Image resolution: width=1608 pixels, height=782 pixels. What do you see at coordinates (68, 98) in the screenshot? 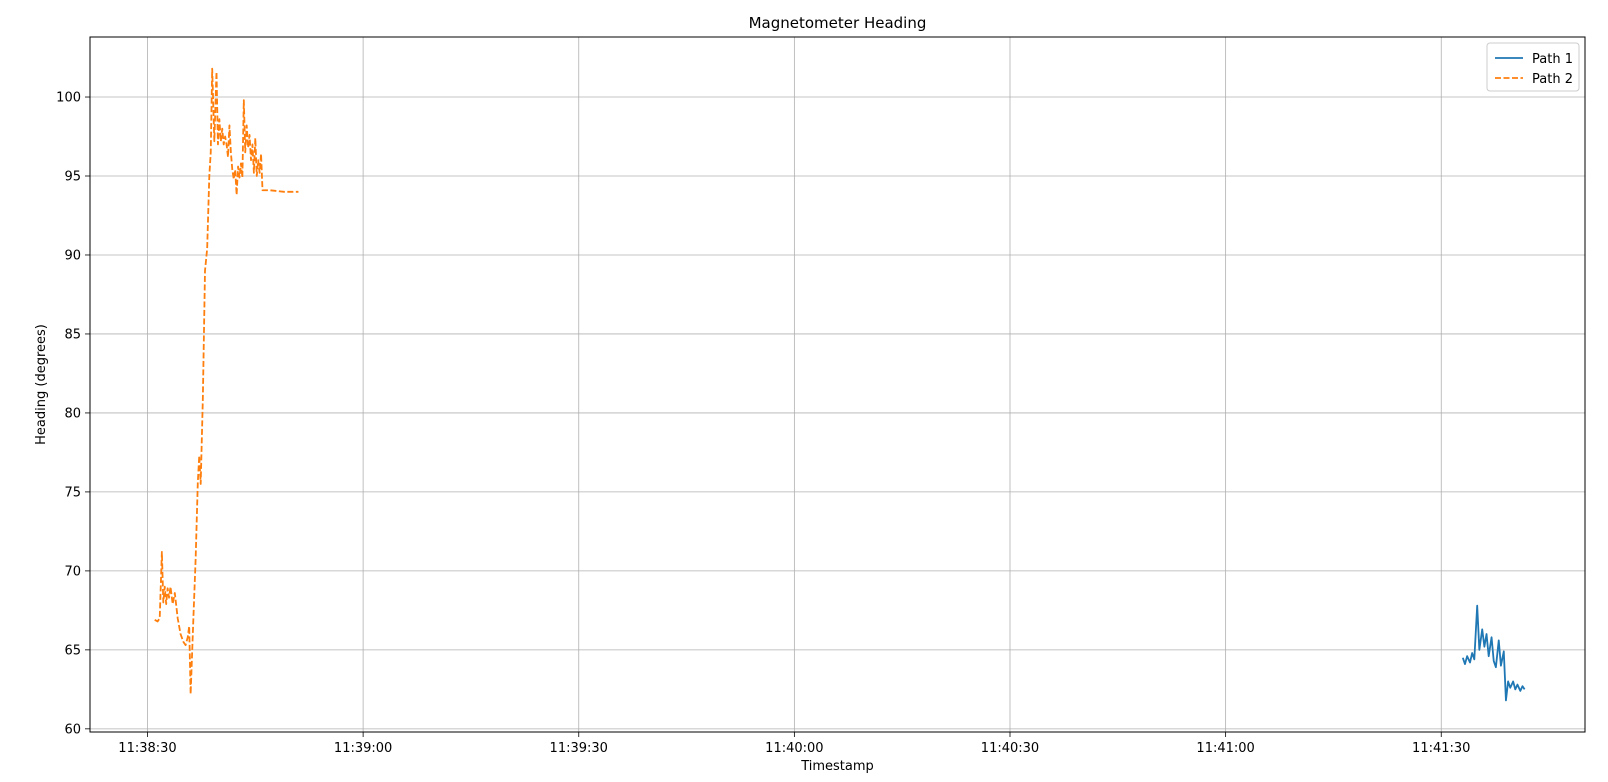
I see `y-tick-label: 100` at bounding box center [68, 98].